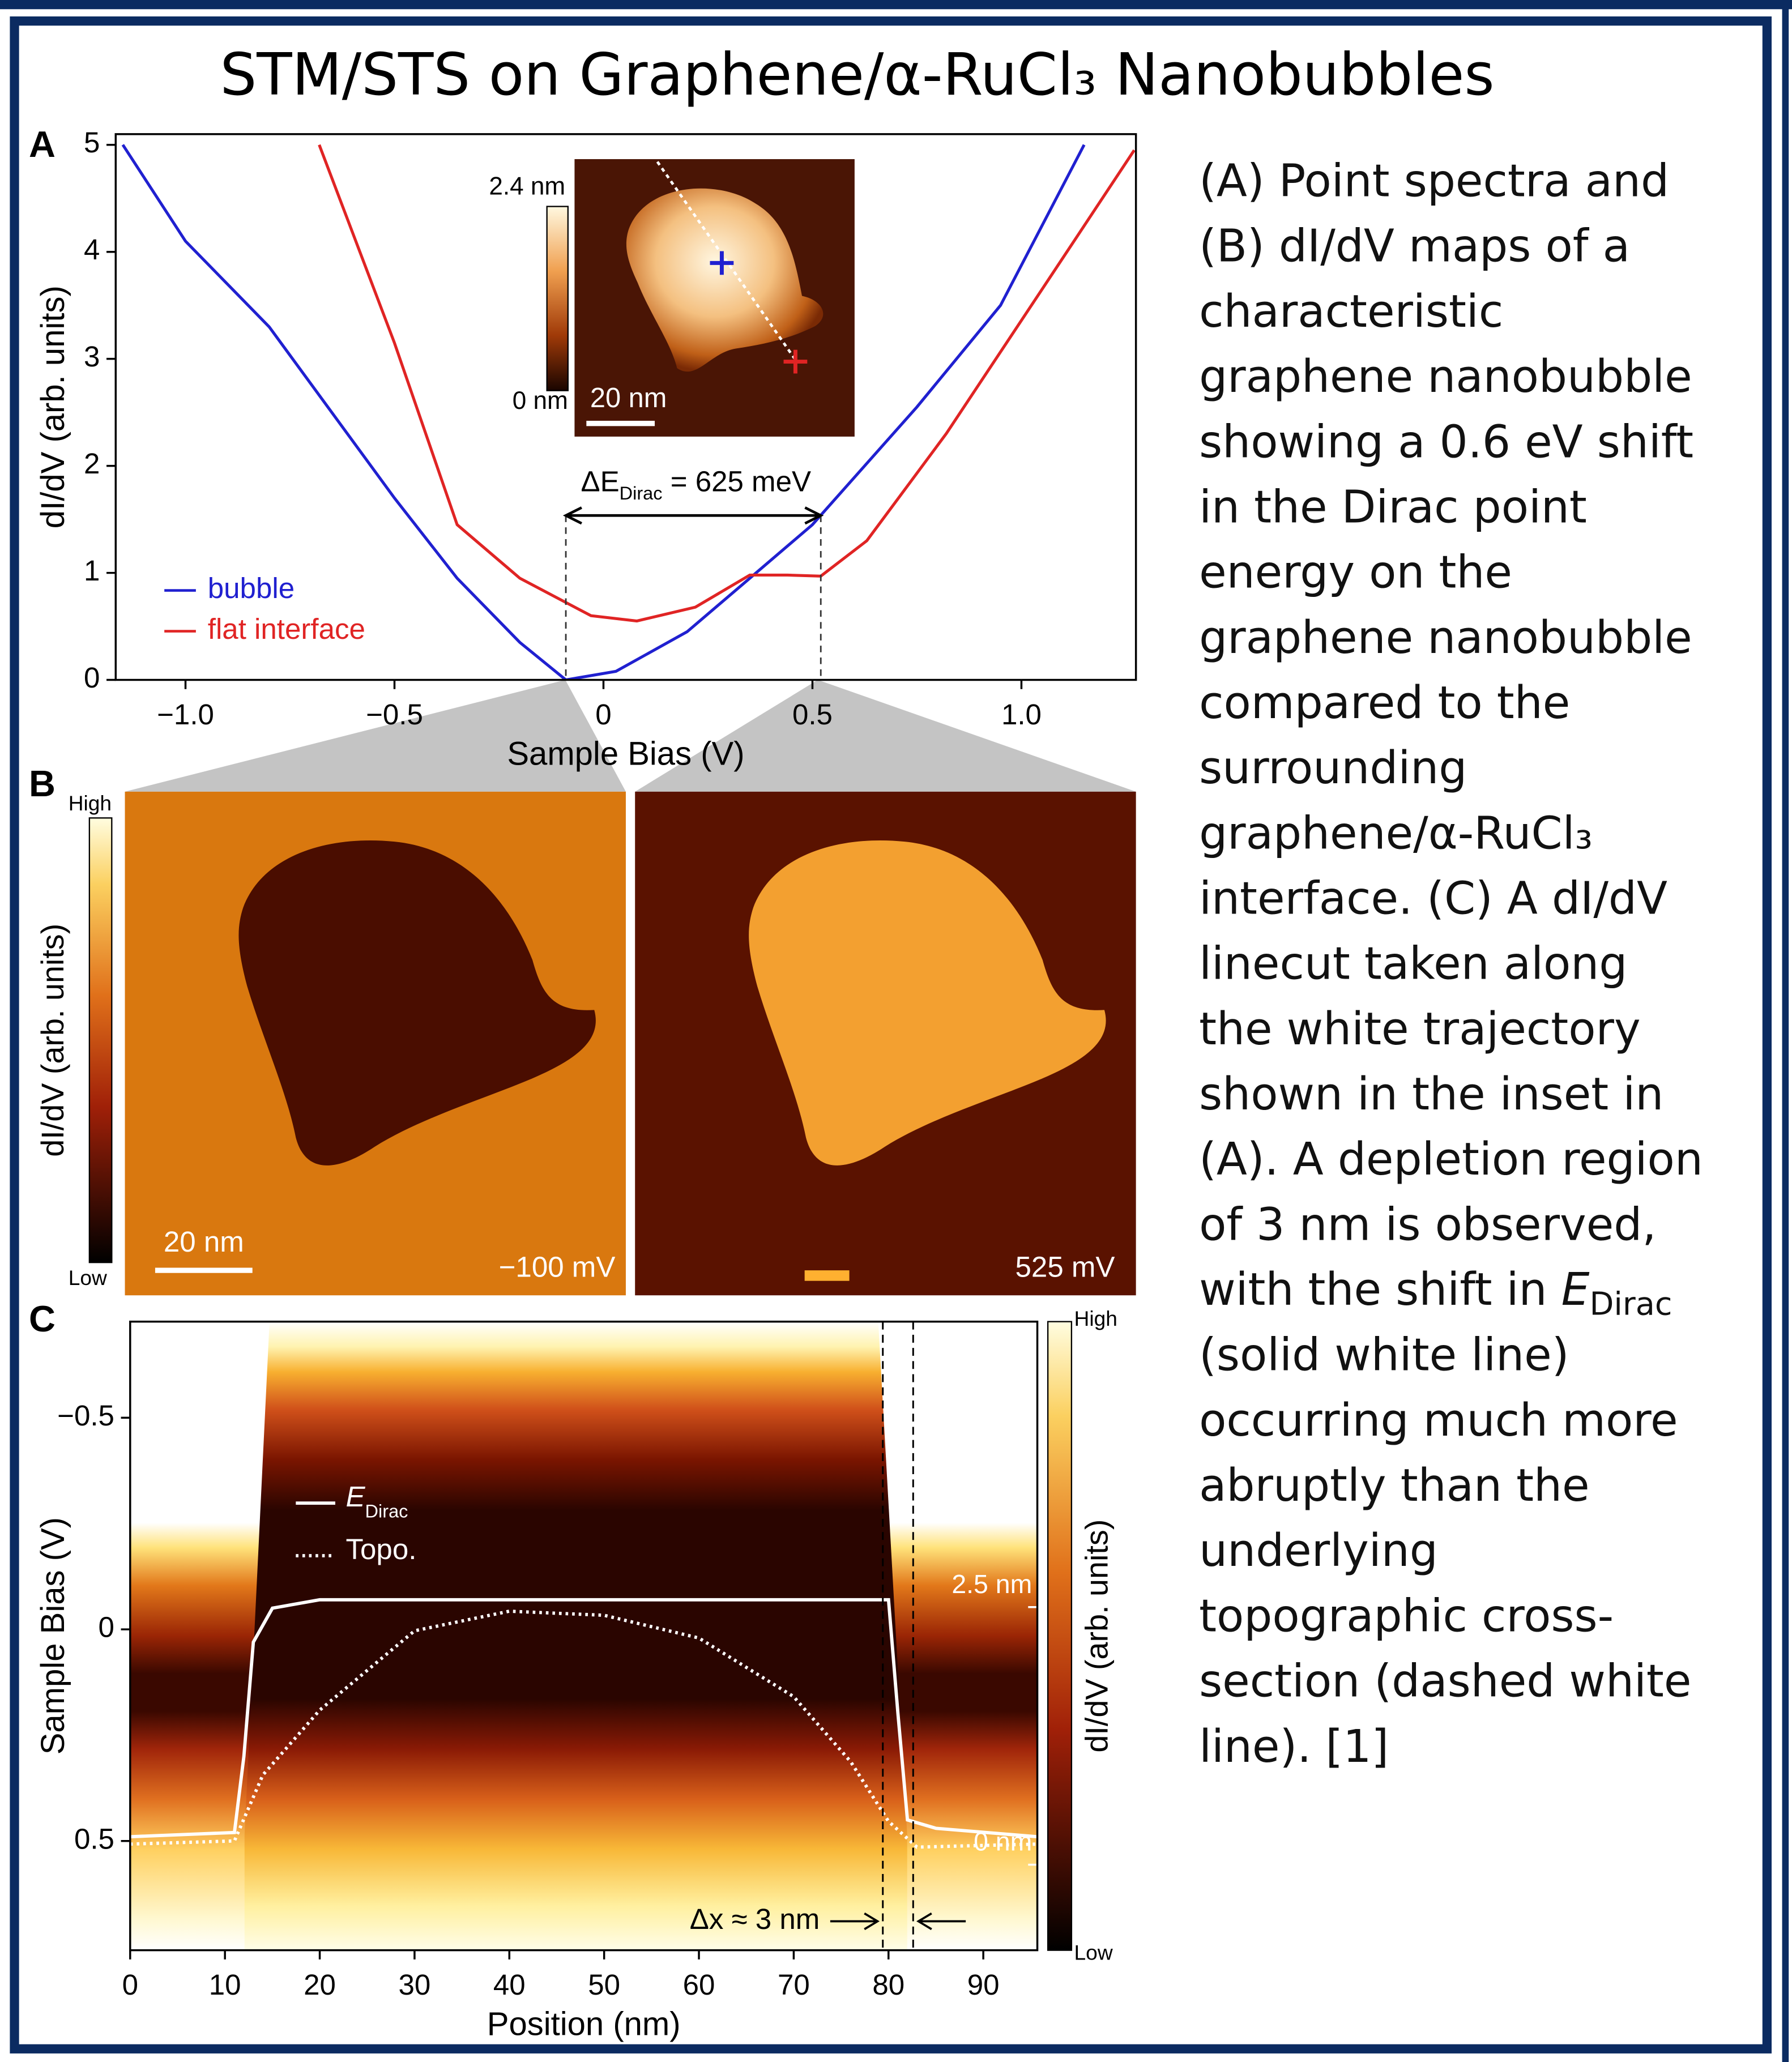 The height and width of the screenshot is (2062, 1792). What do you see at coordinates (1451, 1159) in the screenshot?
I see `caption-line: (A). A depletion region` at bounding box center [1451, 1159].